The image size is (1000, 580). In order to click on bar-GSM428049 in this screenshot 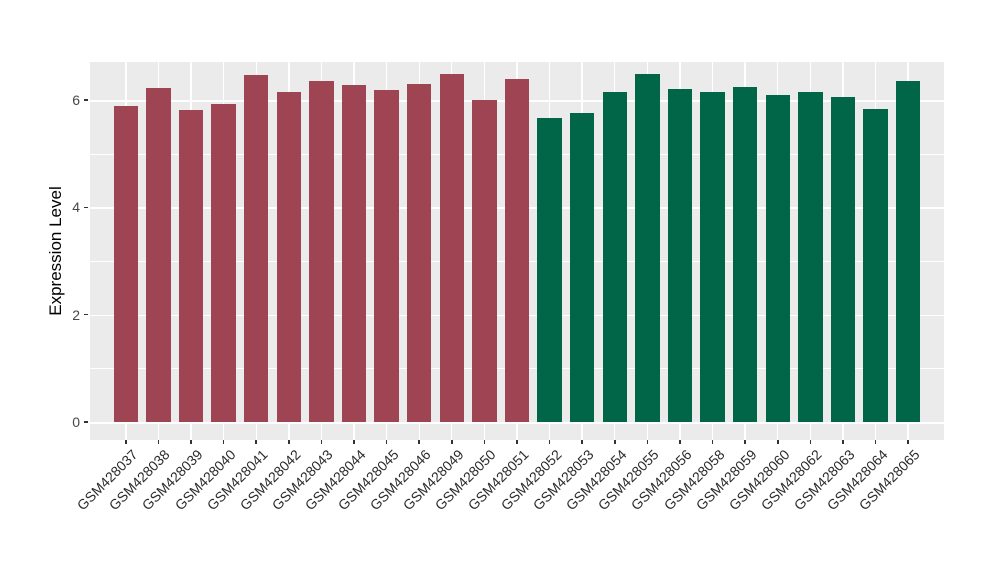, I will do `click(452, 248)`.